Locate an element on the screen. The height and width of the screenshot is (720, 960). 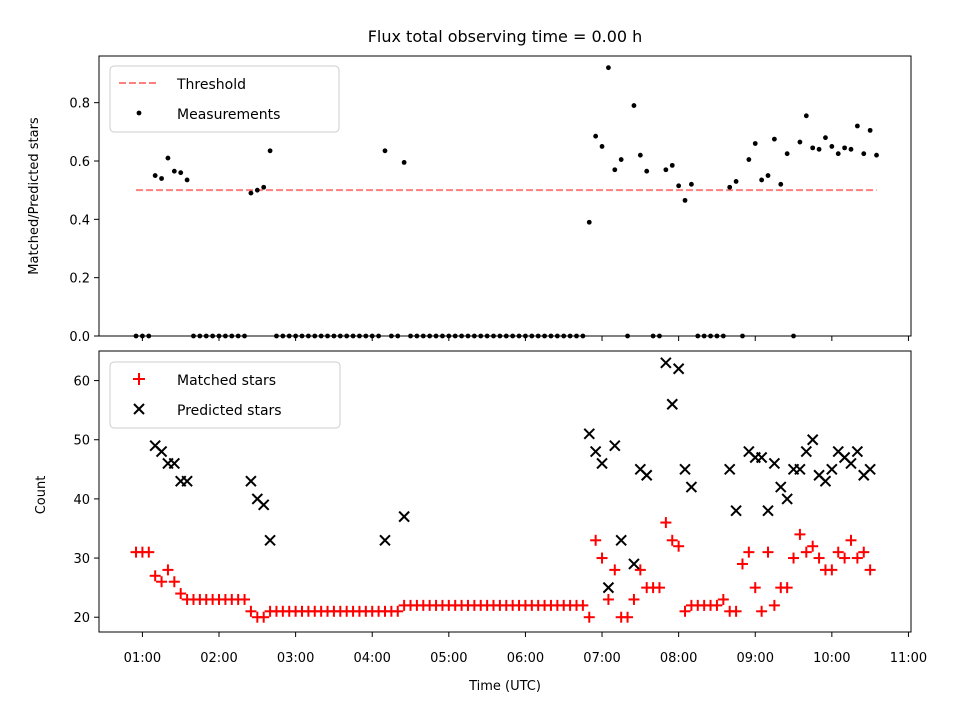
legend-predicted-swatch is located at coordinates (139, 409).